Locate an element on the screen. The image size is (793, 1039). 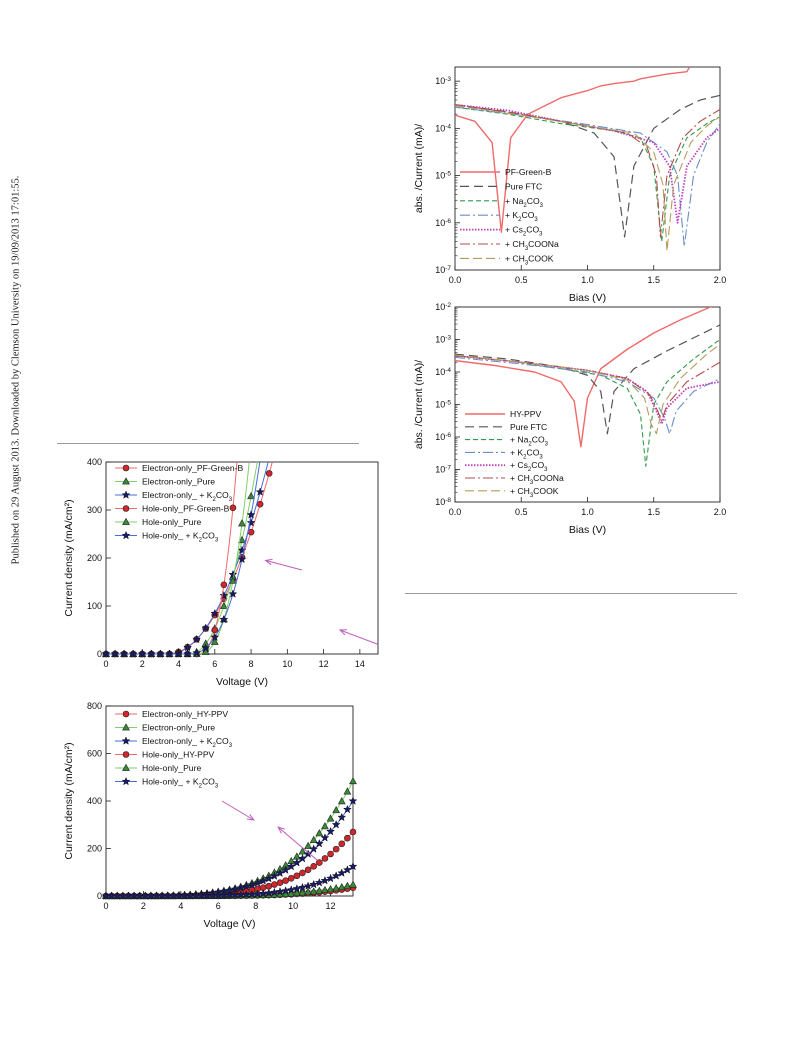
y-tick-label: 100 is located at coordinates (94, 606).